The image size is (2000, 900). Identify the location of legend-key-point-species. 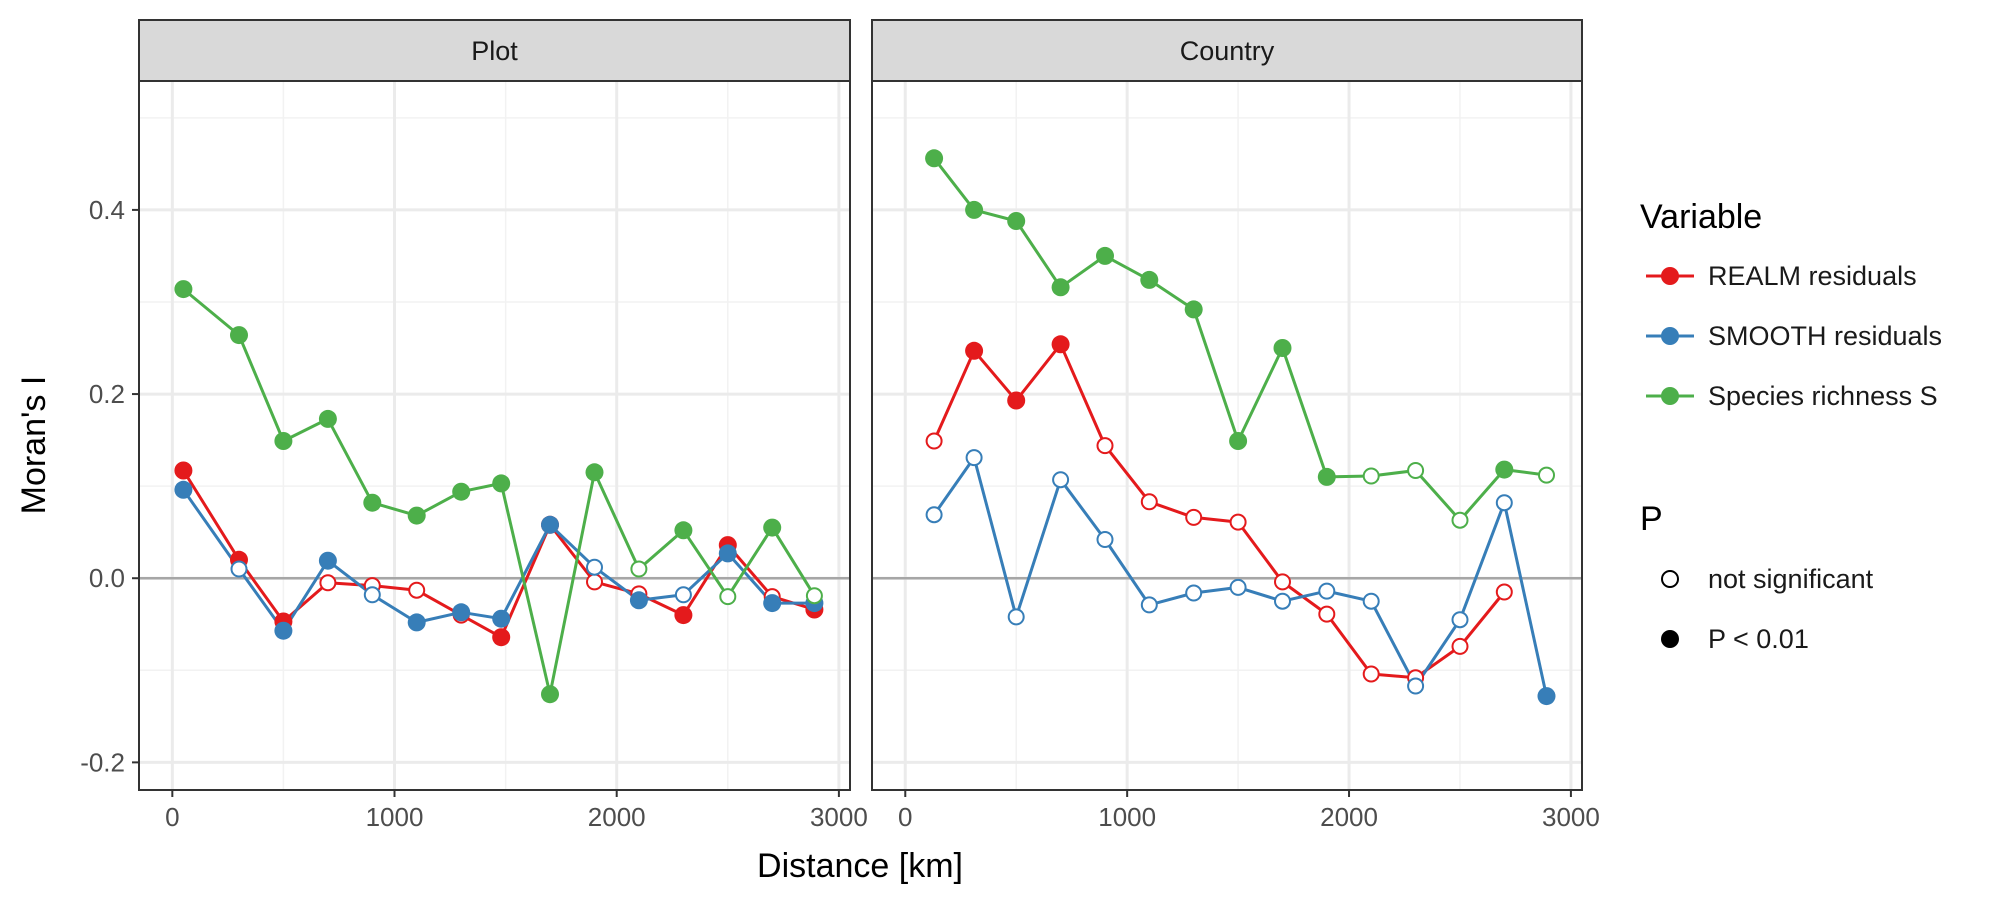
(1670, 396).